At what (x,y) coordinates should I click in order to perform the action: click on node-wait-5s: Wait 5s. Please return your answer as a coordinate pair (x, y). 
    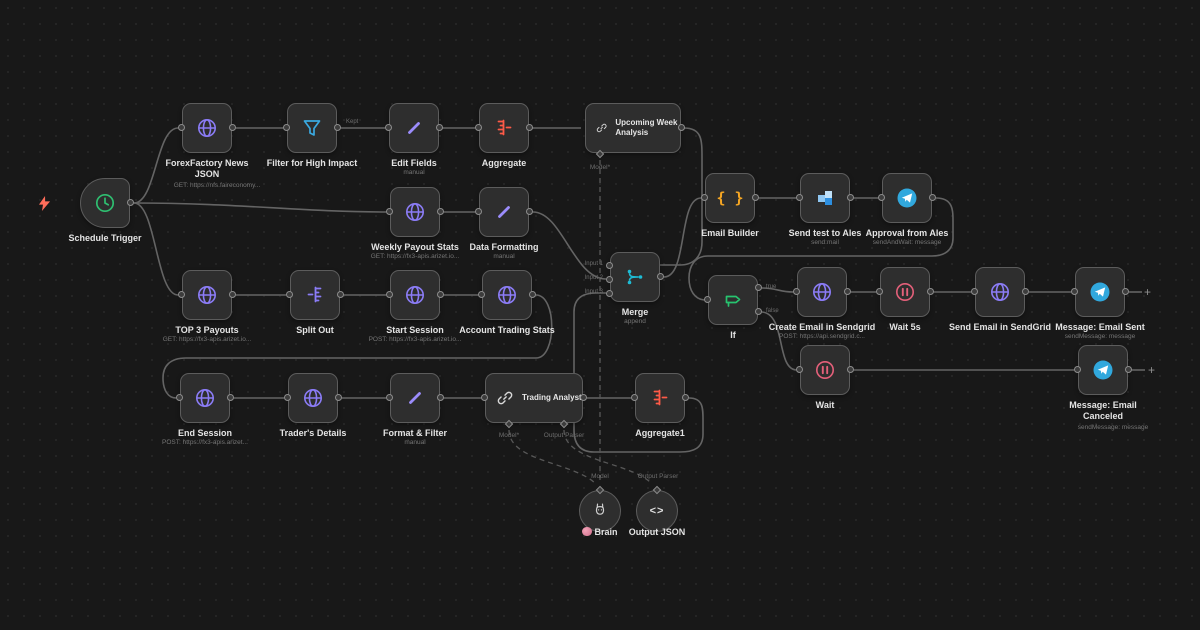
    Looking at the image, I should click on (905, 299).